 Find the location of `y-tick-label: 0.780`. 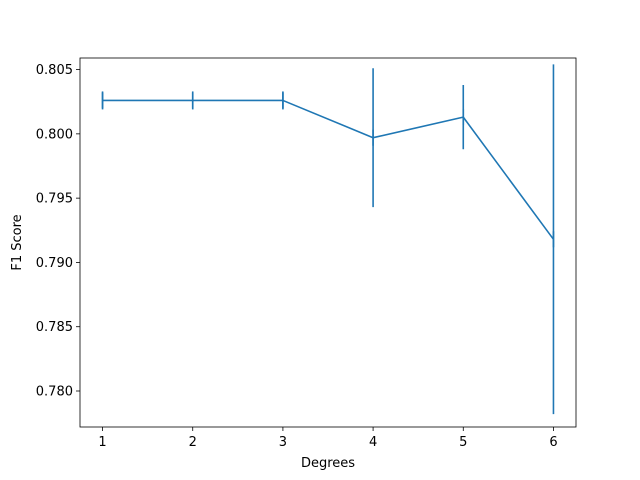

y-tick-label: 0.780 is located at coordinates (54, 392).